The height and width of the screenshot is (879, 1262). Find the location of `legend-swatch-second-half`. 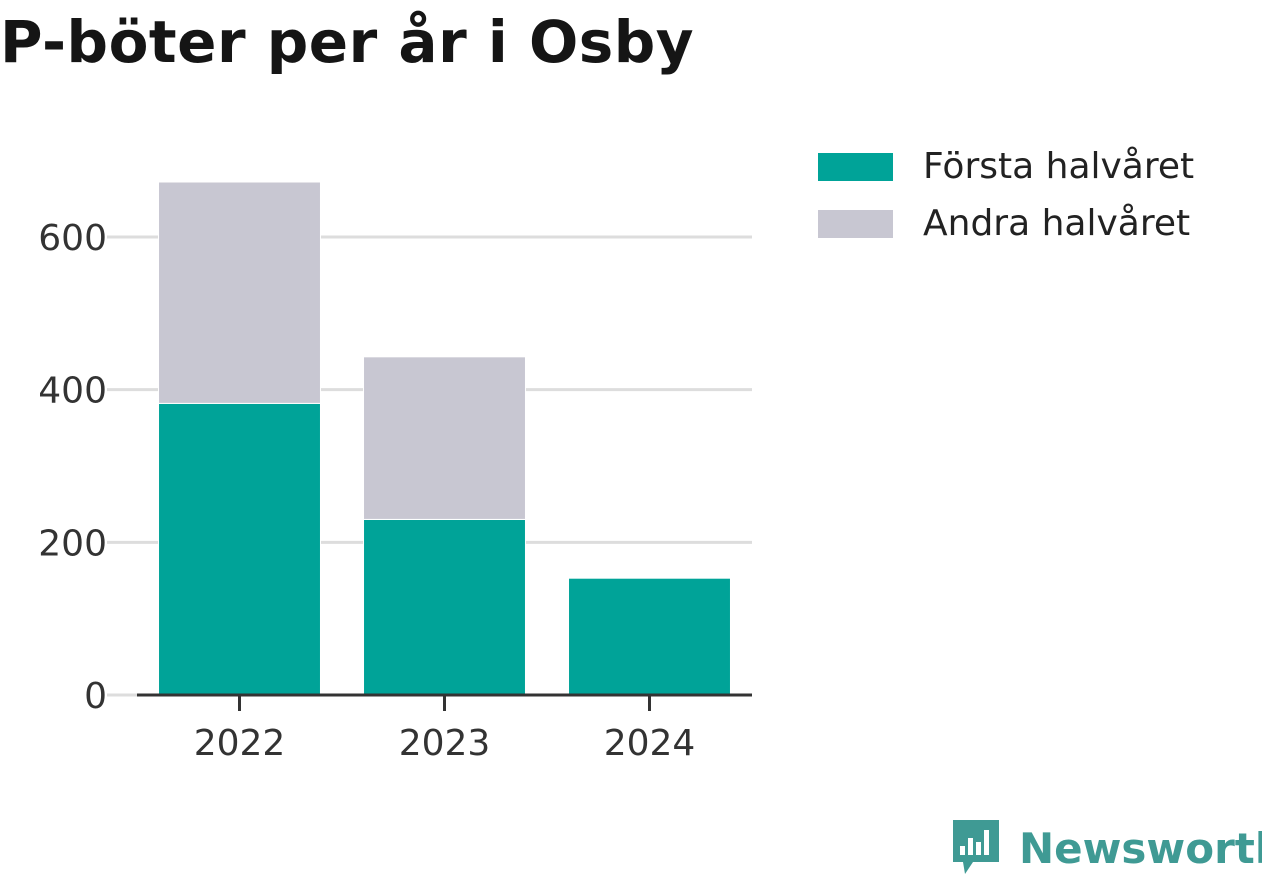

legend-swatch-second-half is located at coordinates (855, 223).